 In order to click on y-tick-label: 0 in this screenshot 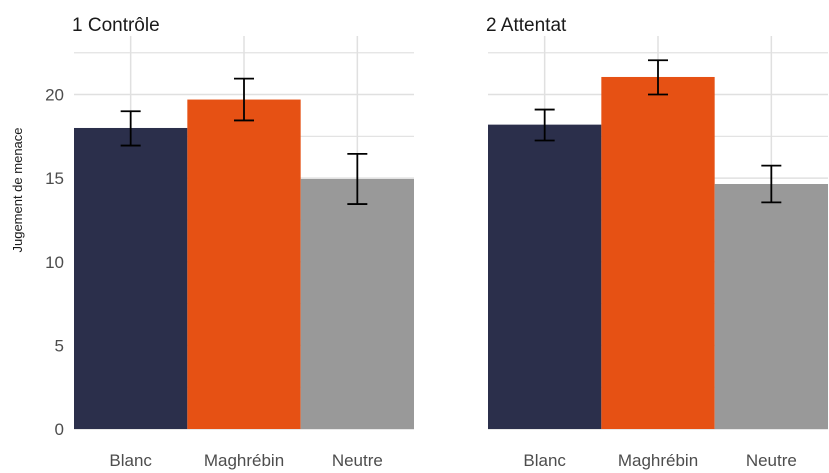, I will do `click(59, 429)`.